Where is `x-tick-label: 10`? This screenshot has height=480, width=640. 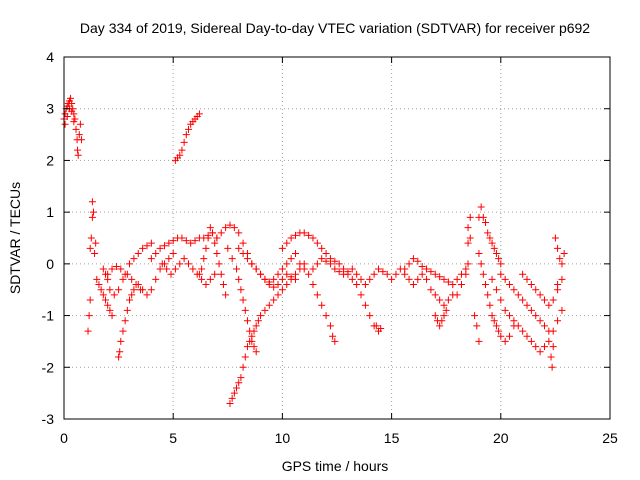
x-tick-label: 10 is located at coordinates (283, 438).